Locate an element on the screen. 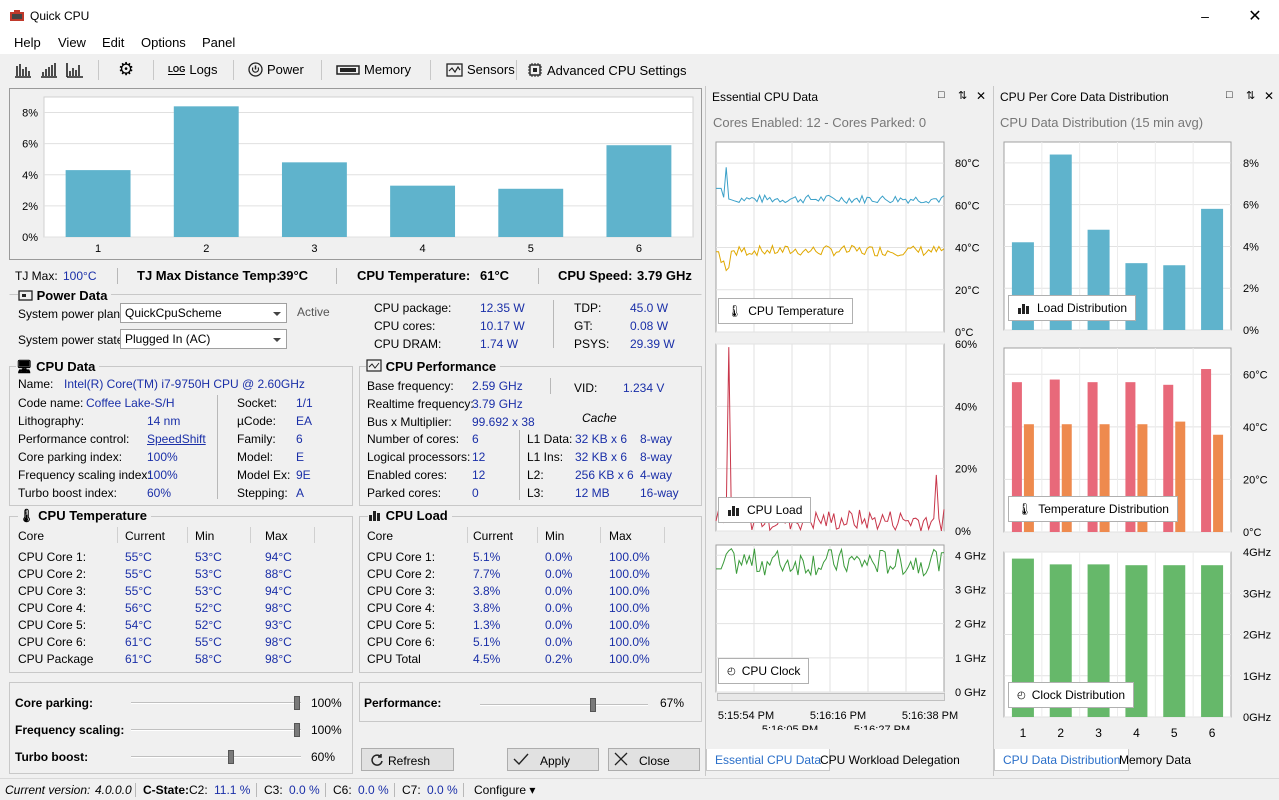 Image resolution: width=1279 pixels, height=800 pixels. load-table-column-header: Current is located at coordinates (493, 536).